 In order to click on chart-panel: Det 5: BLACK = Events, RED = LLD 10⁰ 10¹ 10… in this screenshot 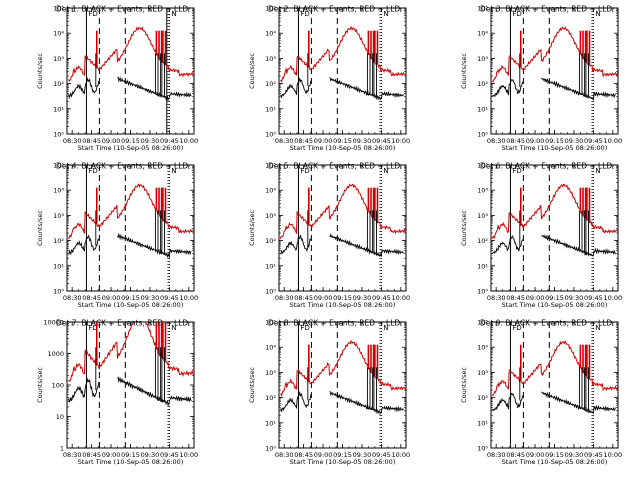, I will do `click(329, 236)`.